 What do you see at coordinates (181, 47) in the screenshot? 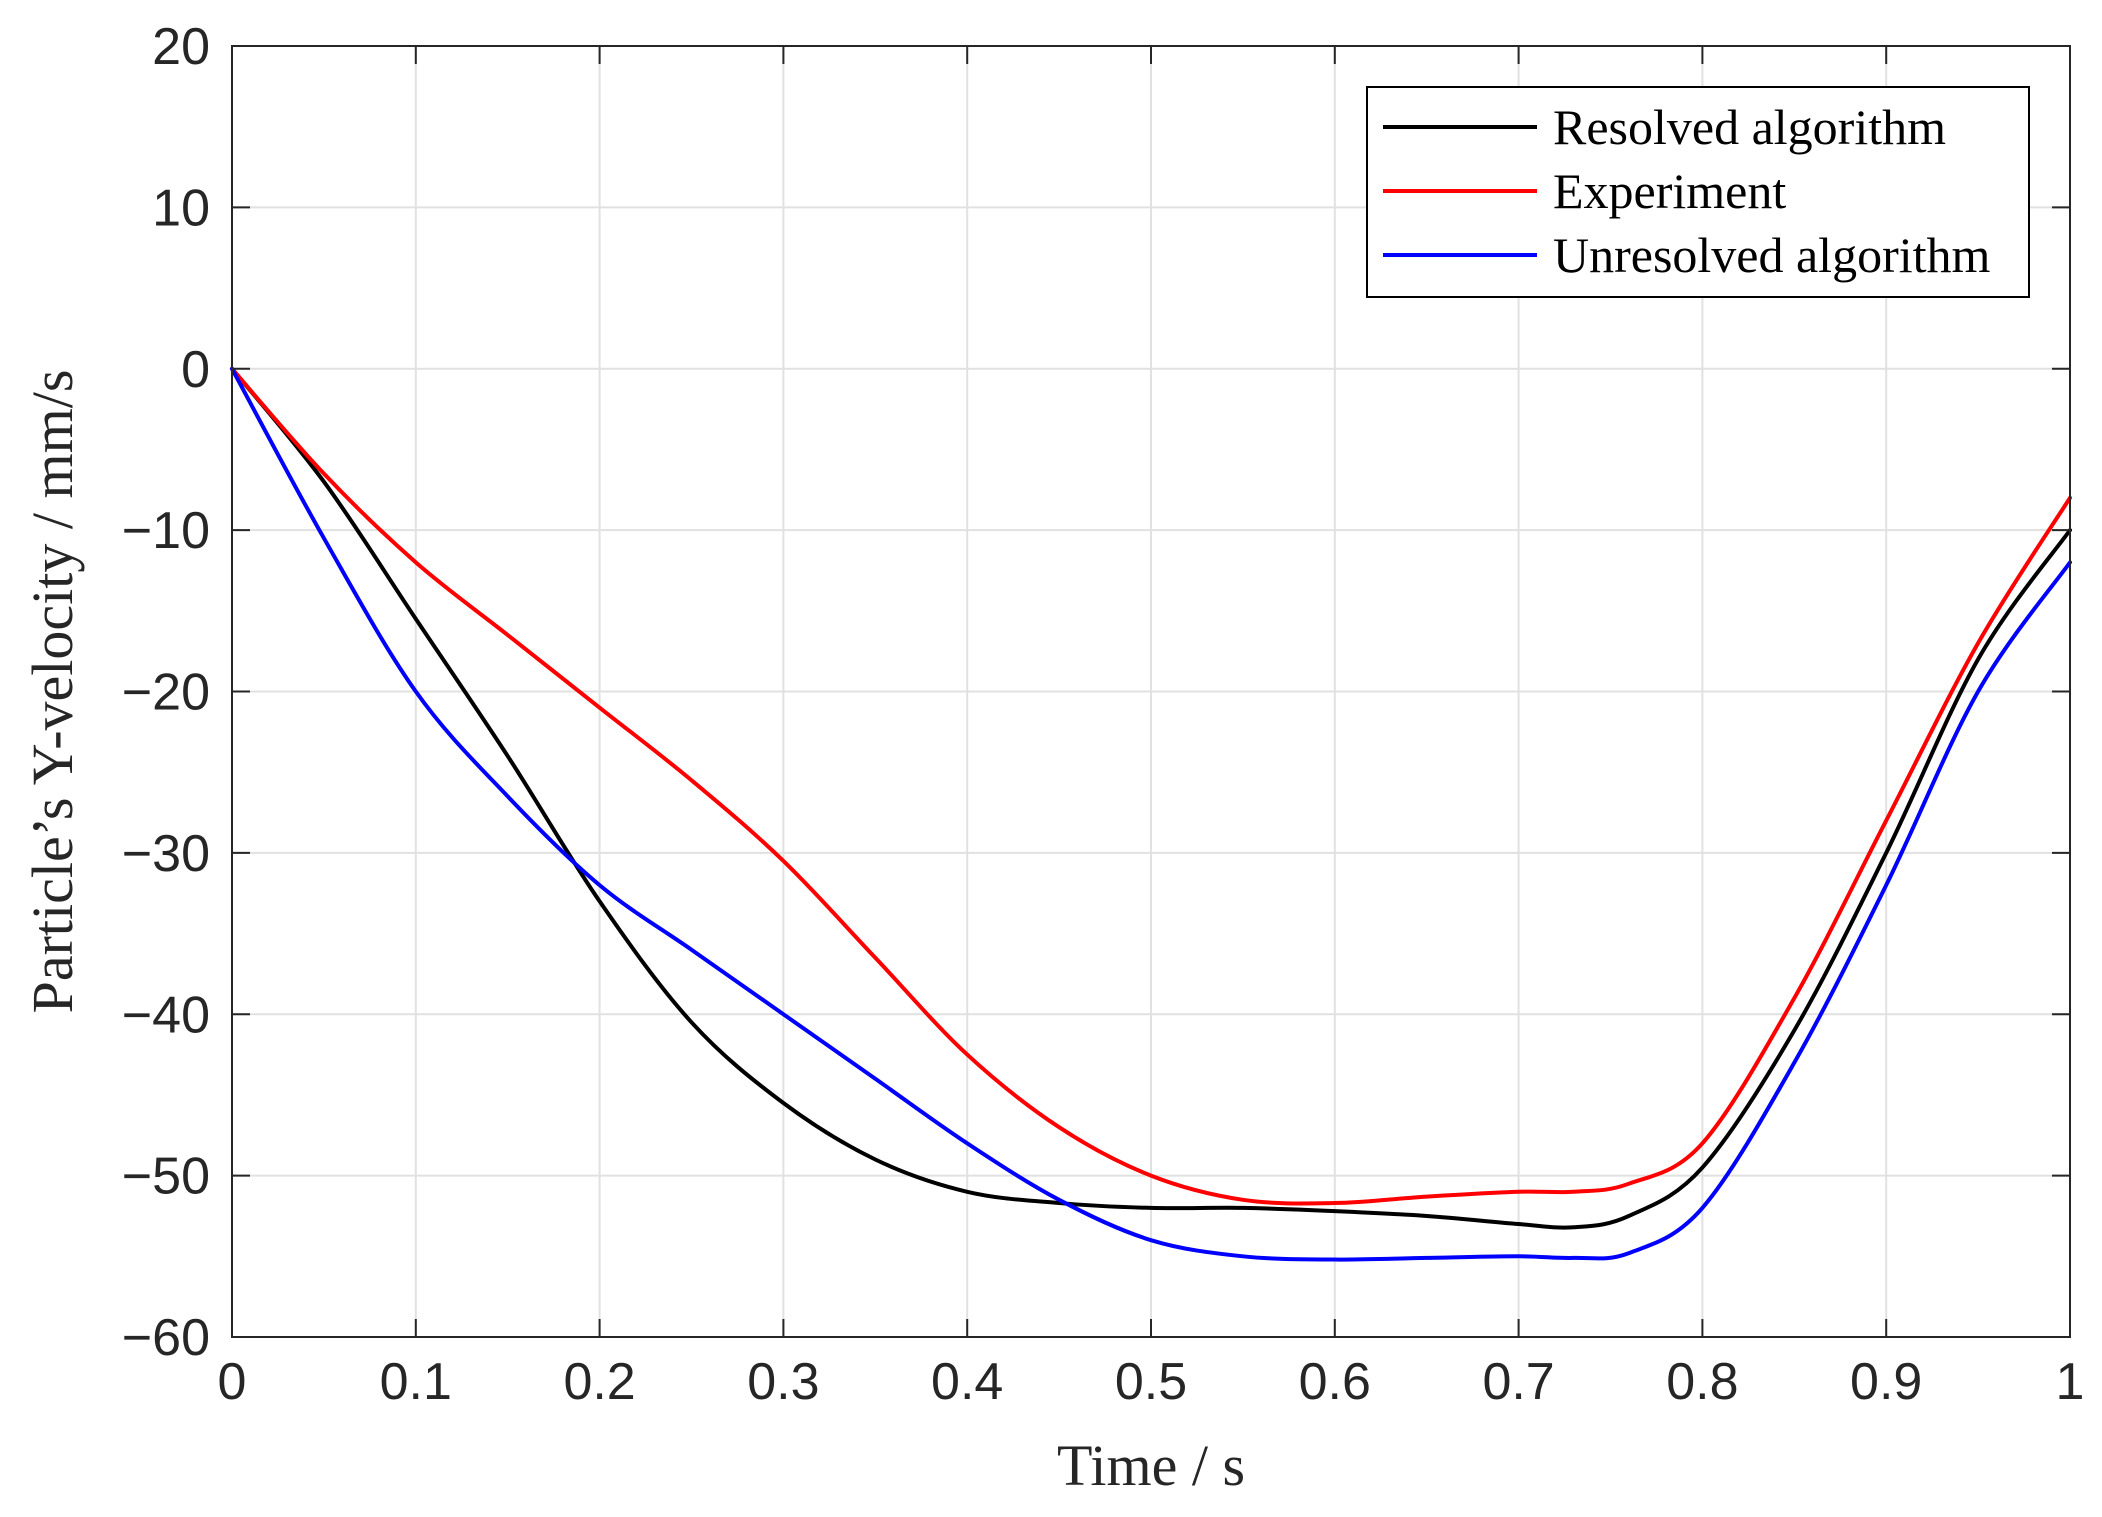
I see `y-tick-label: 20` at bounding box center [181, 47].